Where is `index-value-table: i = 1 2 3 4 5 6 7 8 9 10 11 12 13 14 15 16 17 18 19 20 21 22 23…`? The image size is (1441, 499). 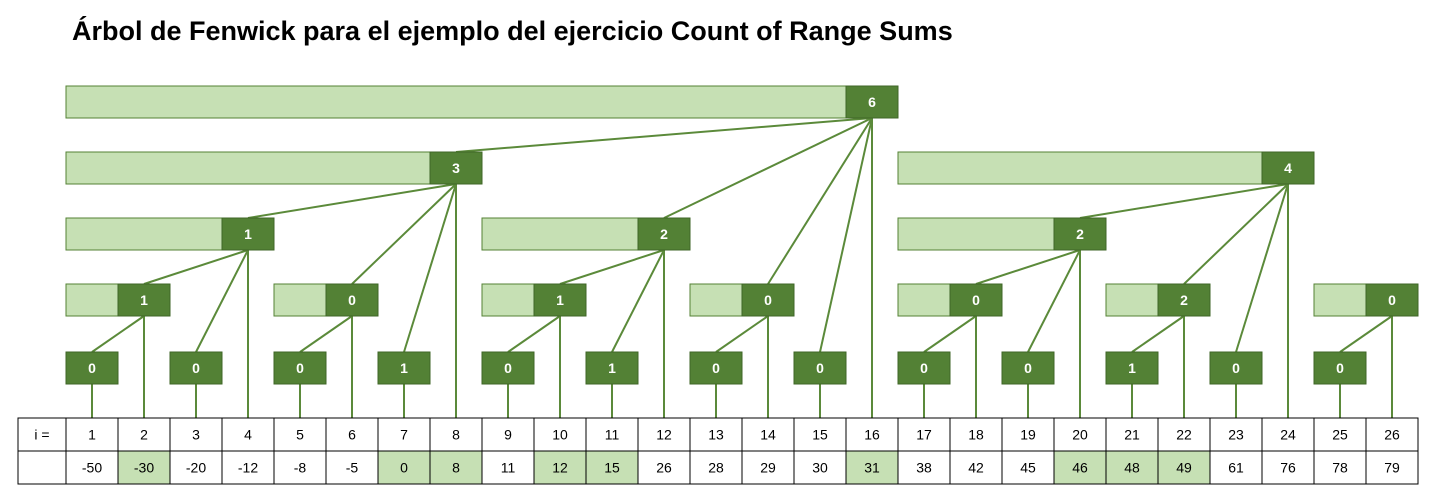 index-value-table: i = 1 2 3 4 5 6 7 8 9 10 11 12 13 14 15 16 17 18 19 20 21 22 23… is located at coordinates (718, 451).